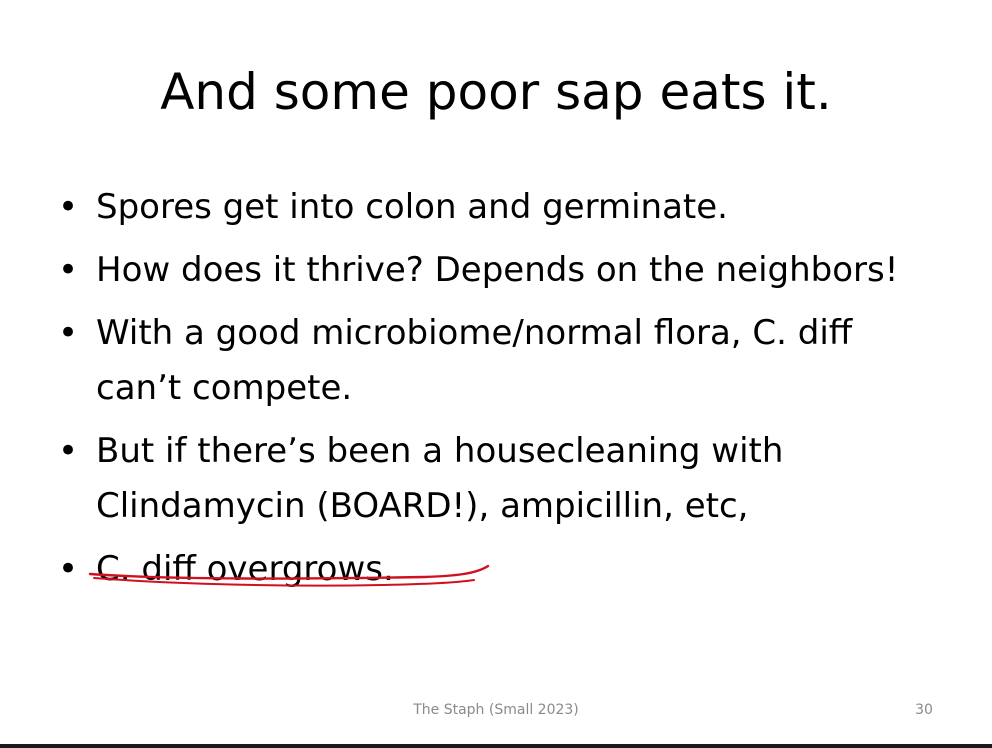 The image size is (992, 748). I want to click on bullet-item: • C. diff overgrows., so click(498, 569).